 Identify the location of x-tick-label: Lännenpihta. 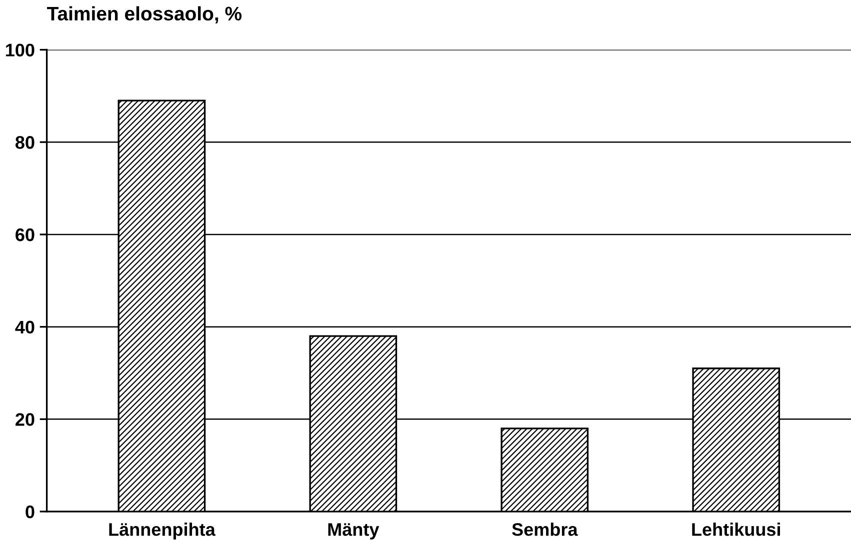
(162, 531).